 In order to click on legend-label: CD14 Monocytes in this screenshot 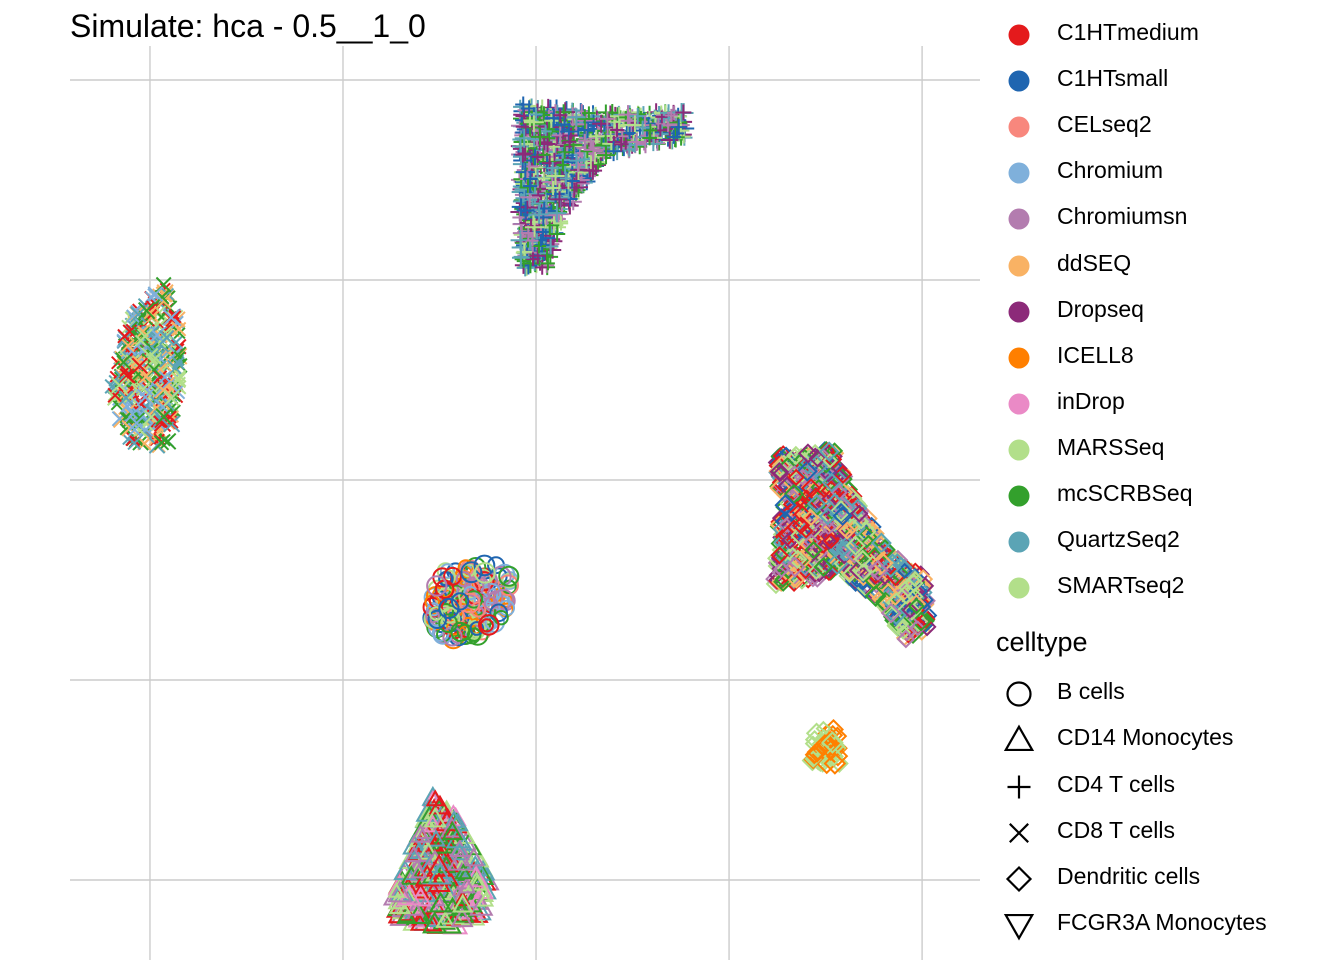, I will do `click(1145, 737)`.